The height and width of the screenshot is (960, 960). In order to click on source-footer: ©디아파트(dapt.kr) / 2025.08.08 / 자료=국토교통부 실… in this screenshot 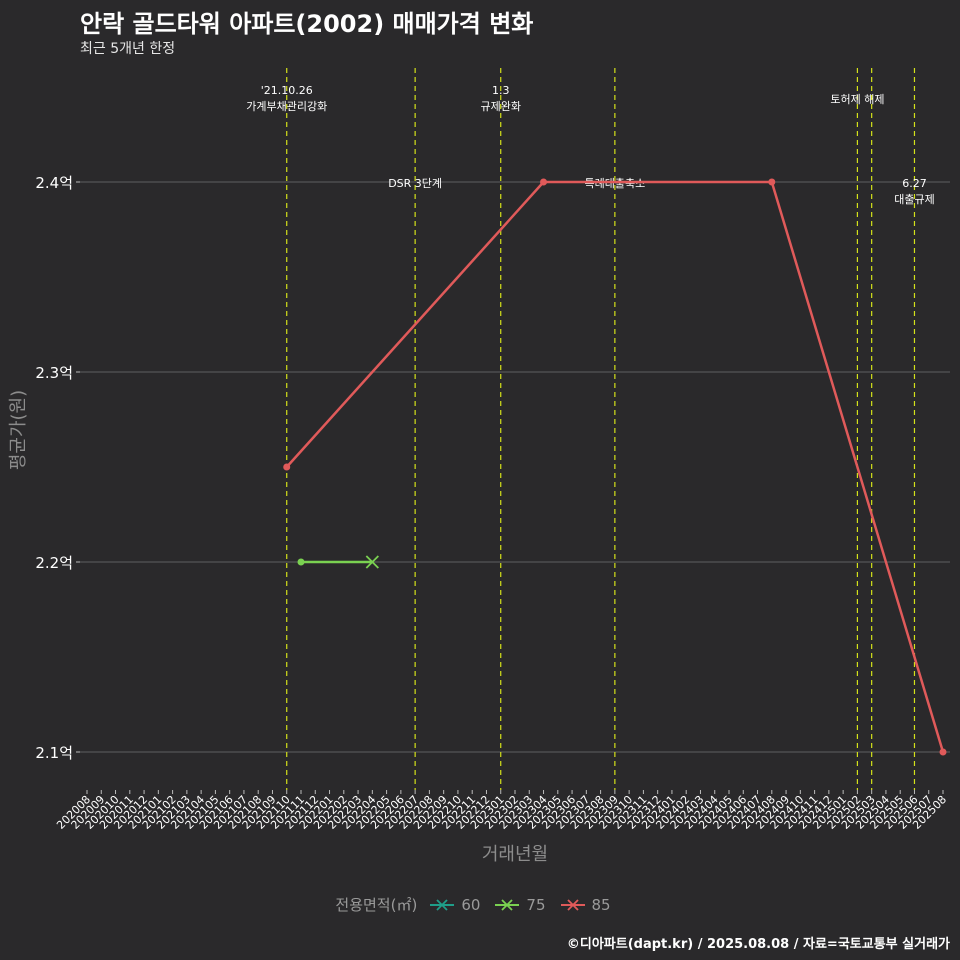, I will do `click(758, 944)`.